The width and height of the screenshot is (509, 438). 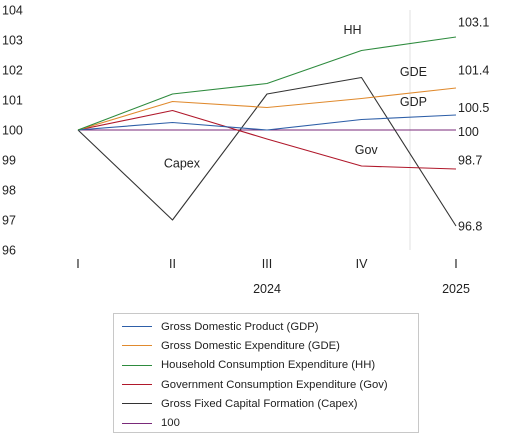 What do you see at coordinates (413, 102) in the screenshot?
I see `series-annotation: GDP` at bounding box center [413, 102].